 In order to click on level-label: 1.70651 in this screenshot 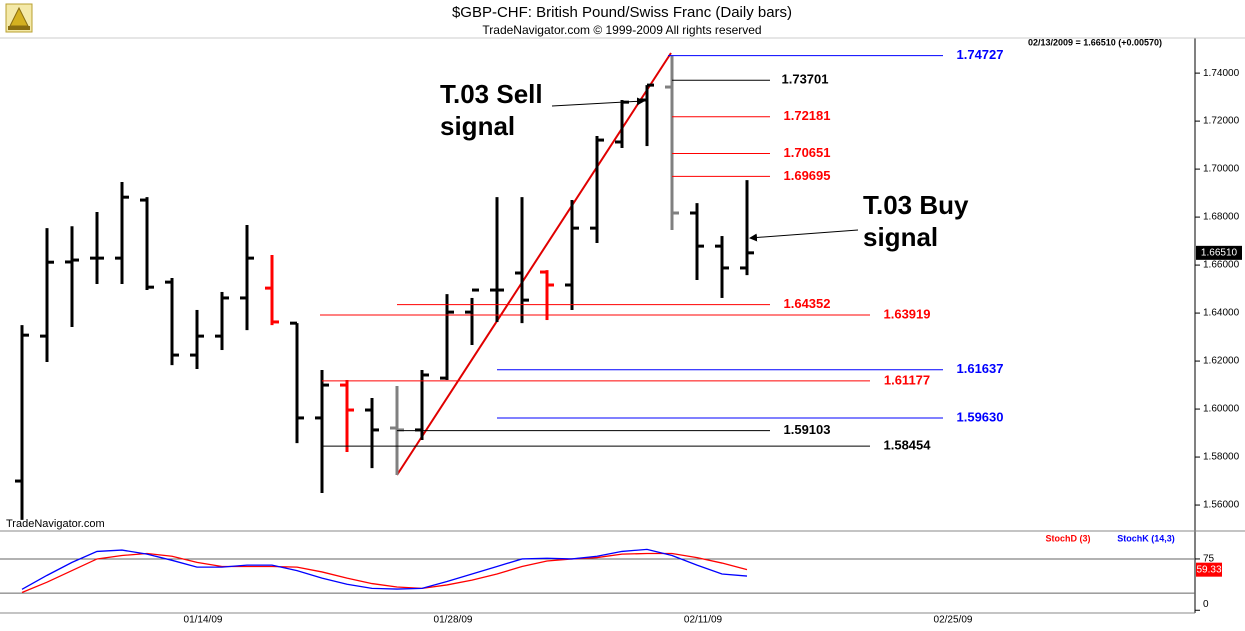, I will do `click(807, 152)`.